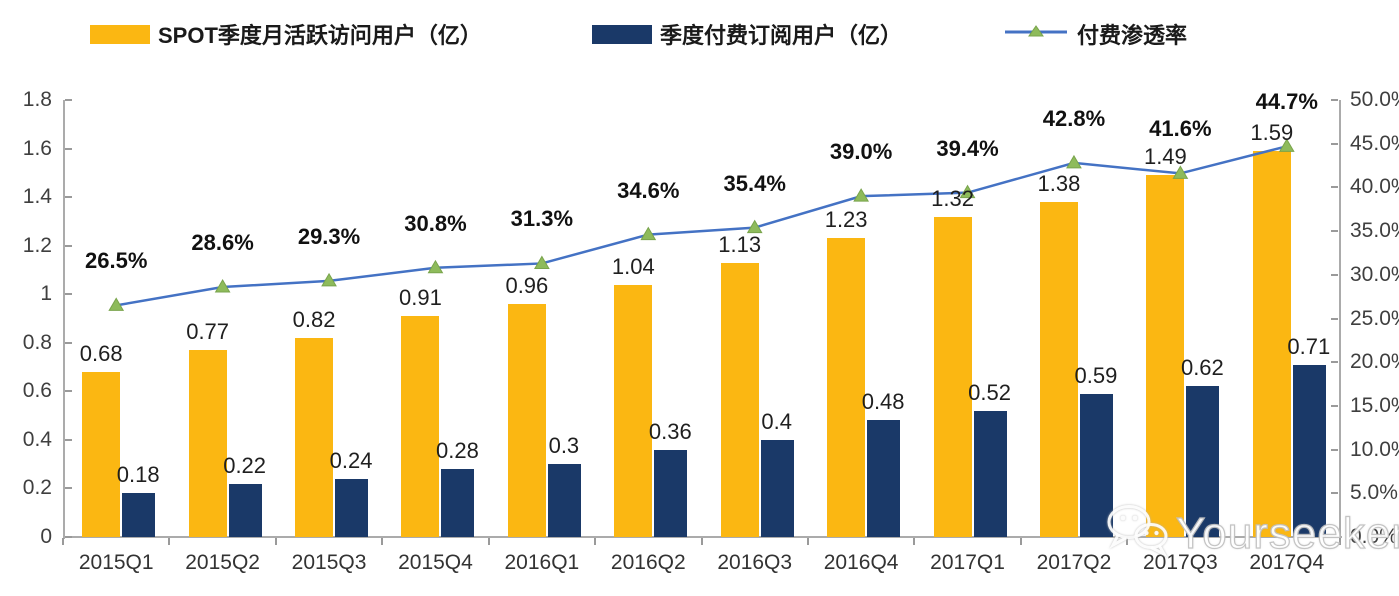 This screenshot has height=596, width=1399. I want to click on penetration-legend-label: 付费渗透率, so click(1132, 35).